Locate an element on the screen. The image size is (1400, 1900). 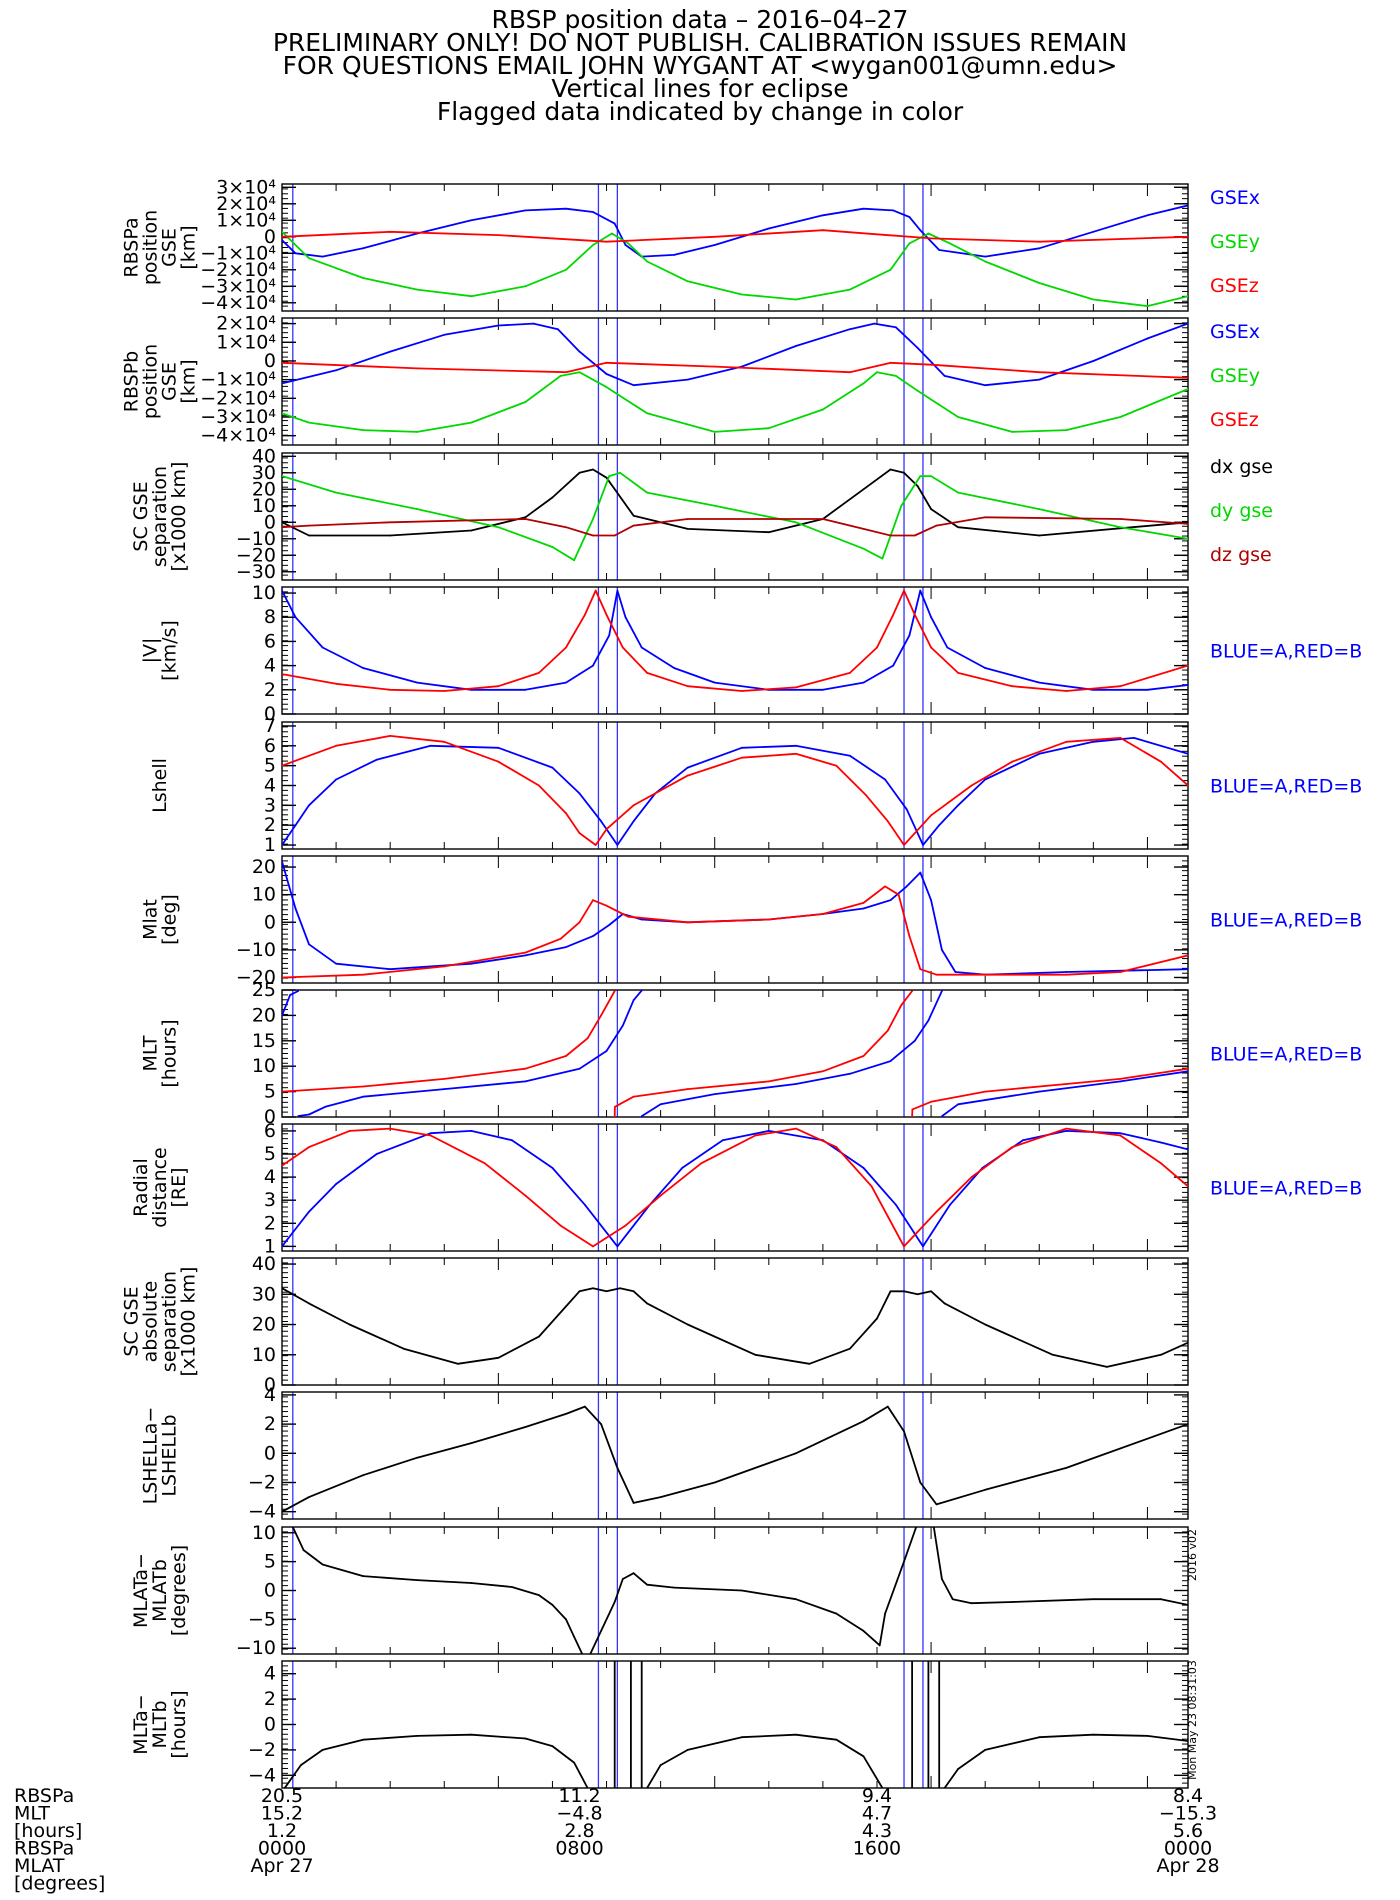
y-axis-label: [RE] is located at coordinates (179, 1187).